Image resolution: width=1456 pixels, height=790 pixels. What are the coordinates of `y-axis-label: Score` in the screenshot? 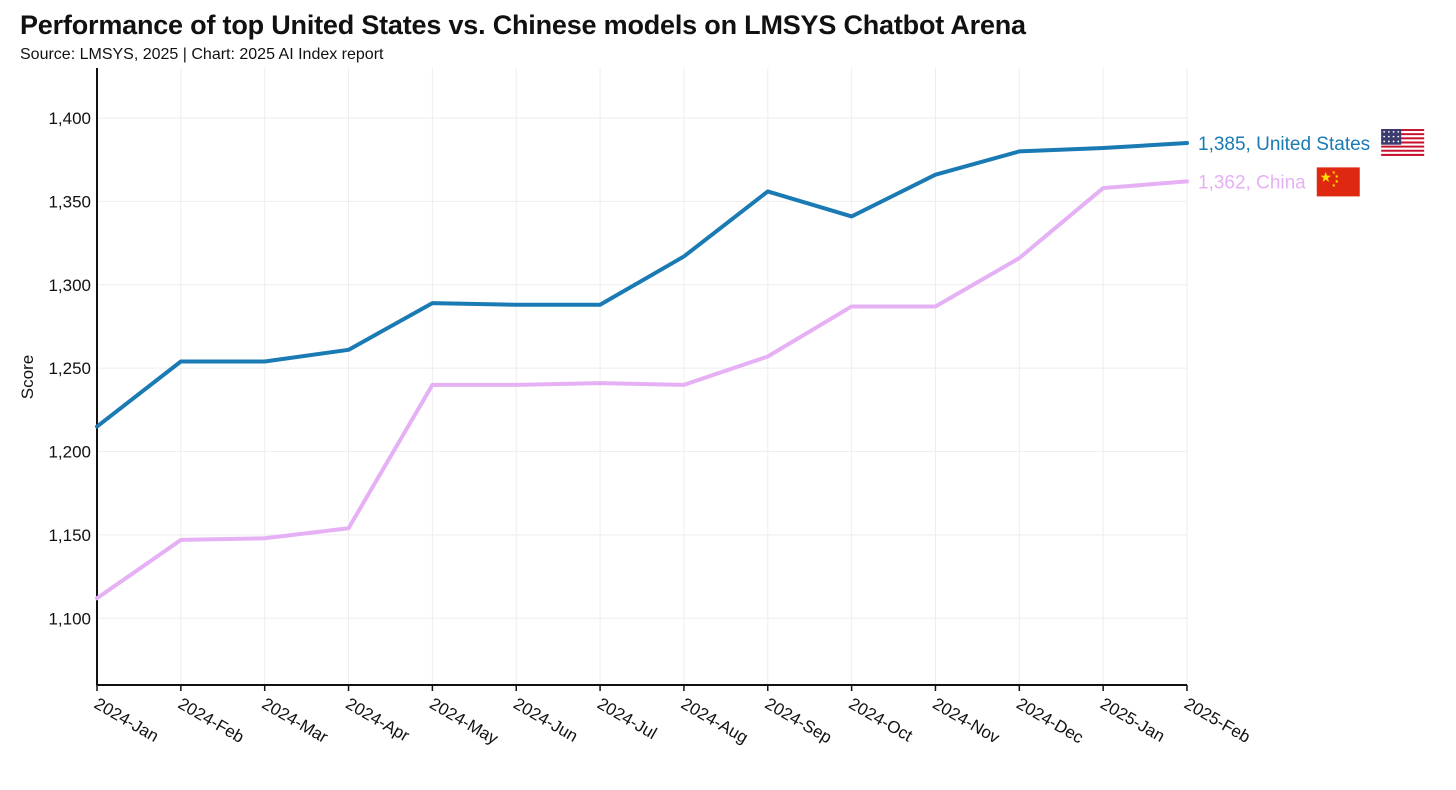 It's located at (27, 377).